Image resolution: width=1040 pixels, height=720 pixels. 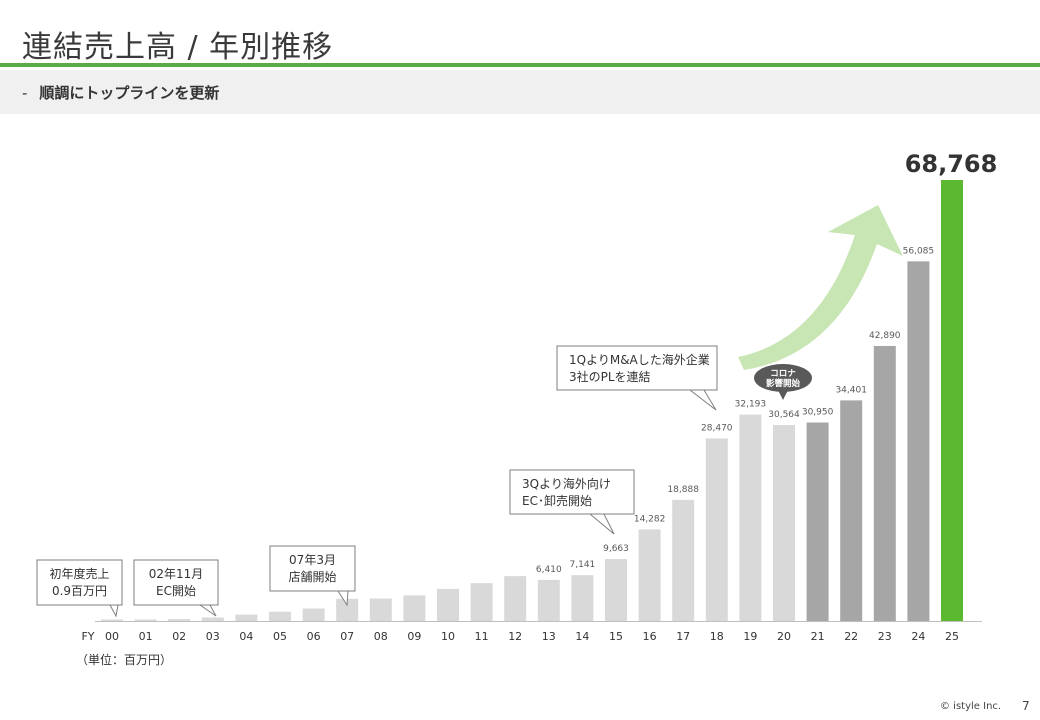 What do you see at coordinates (176, 591) in the screenshot?
I see `callout-text: EC開始` at bounding box center [176, 591].